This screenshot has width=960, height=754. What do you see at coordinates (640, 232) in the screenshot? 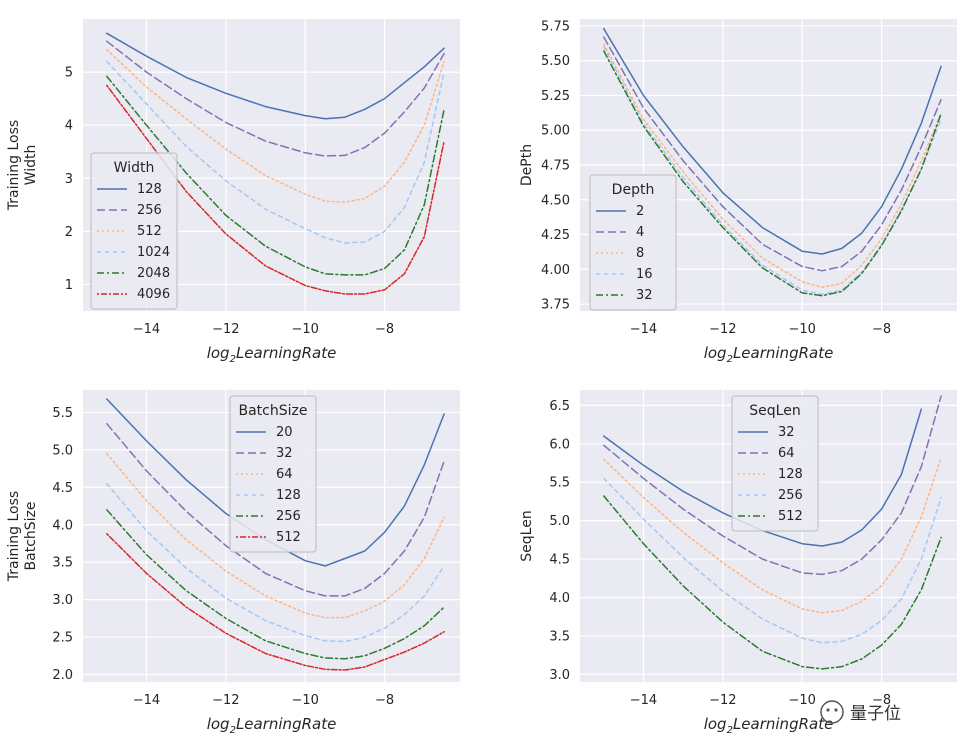
I see `legend-item-4: 4` at bounding box center [640, 232].